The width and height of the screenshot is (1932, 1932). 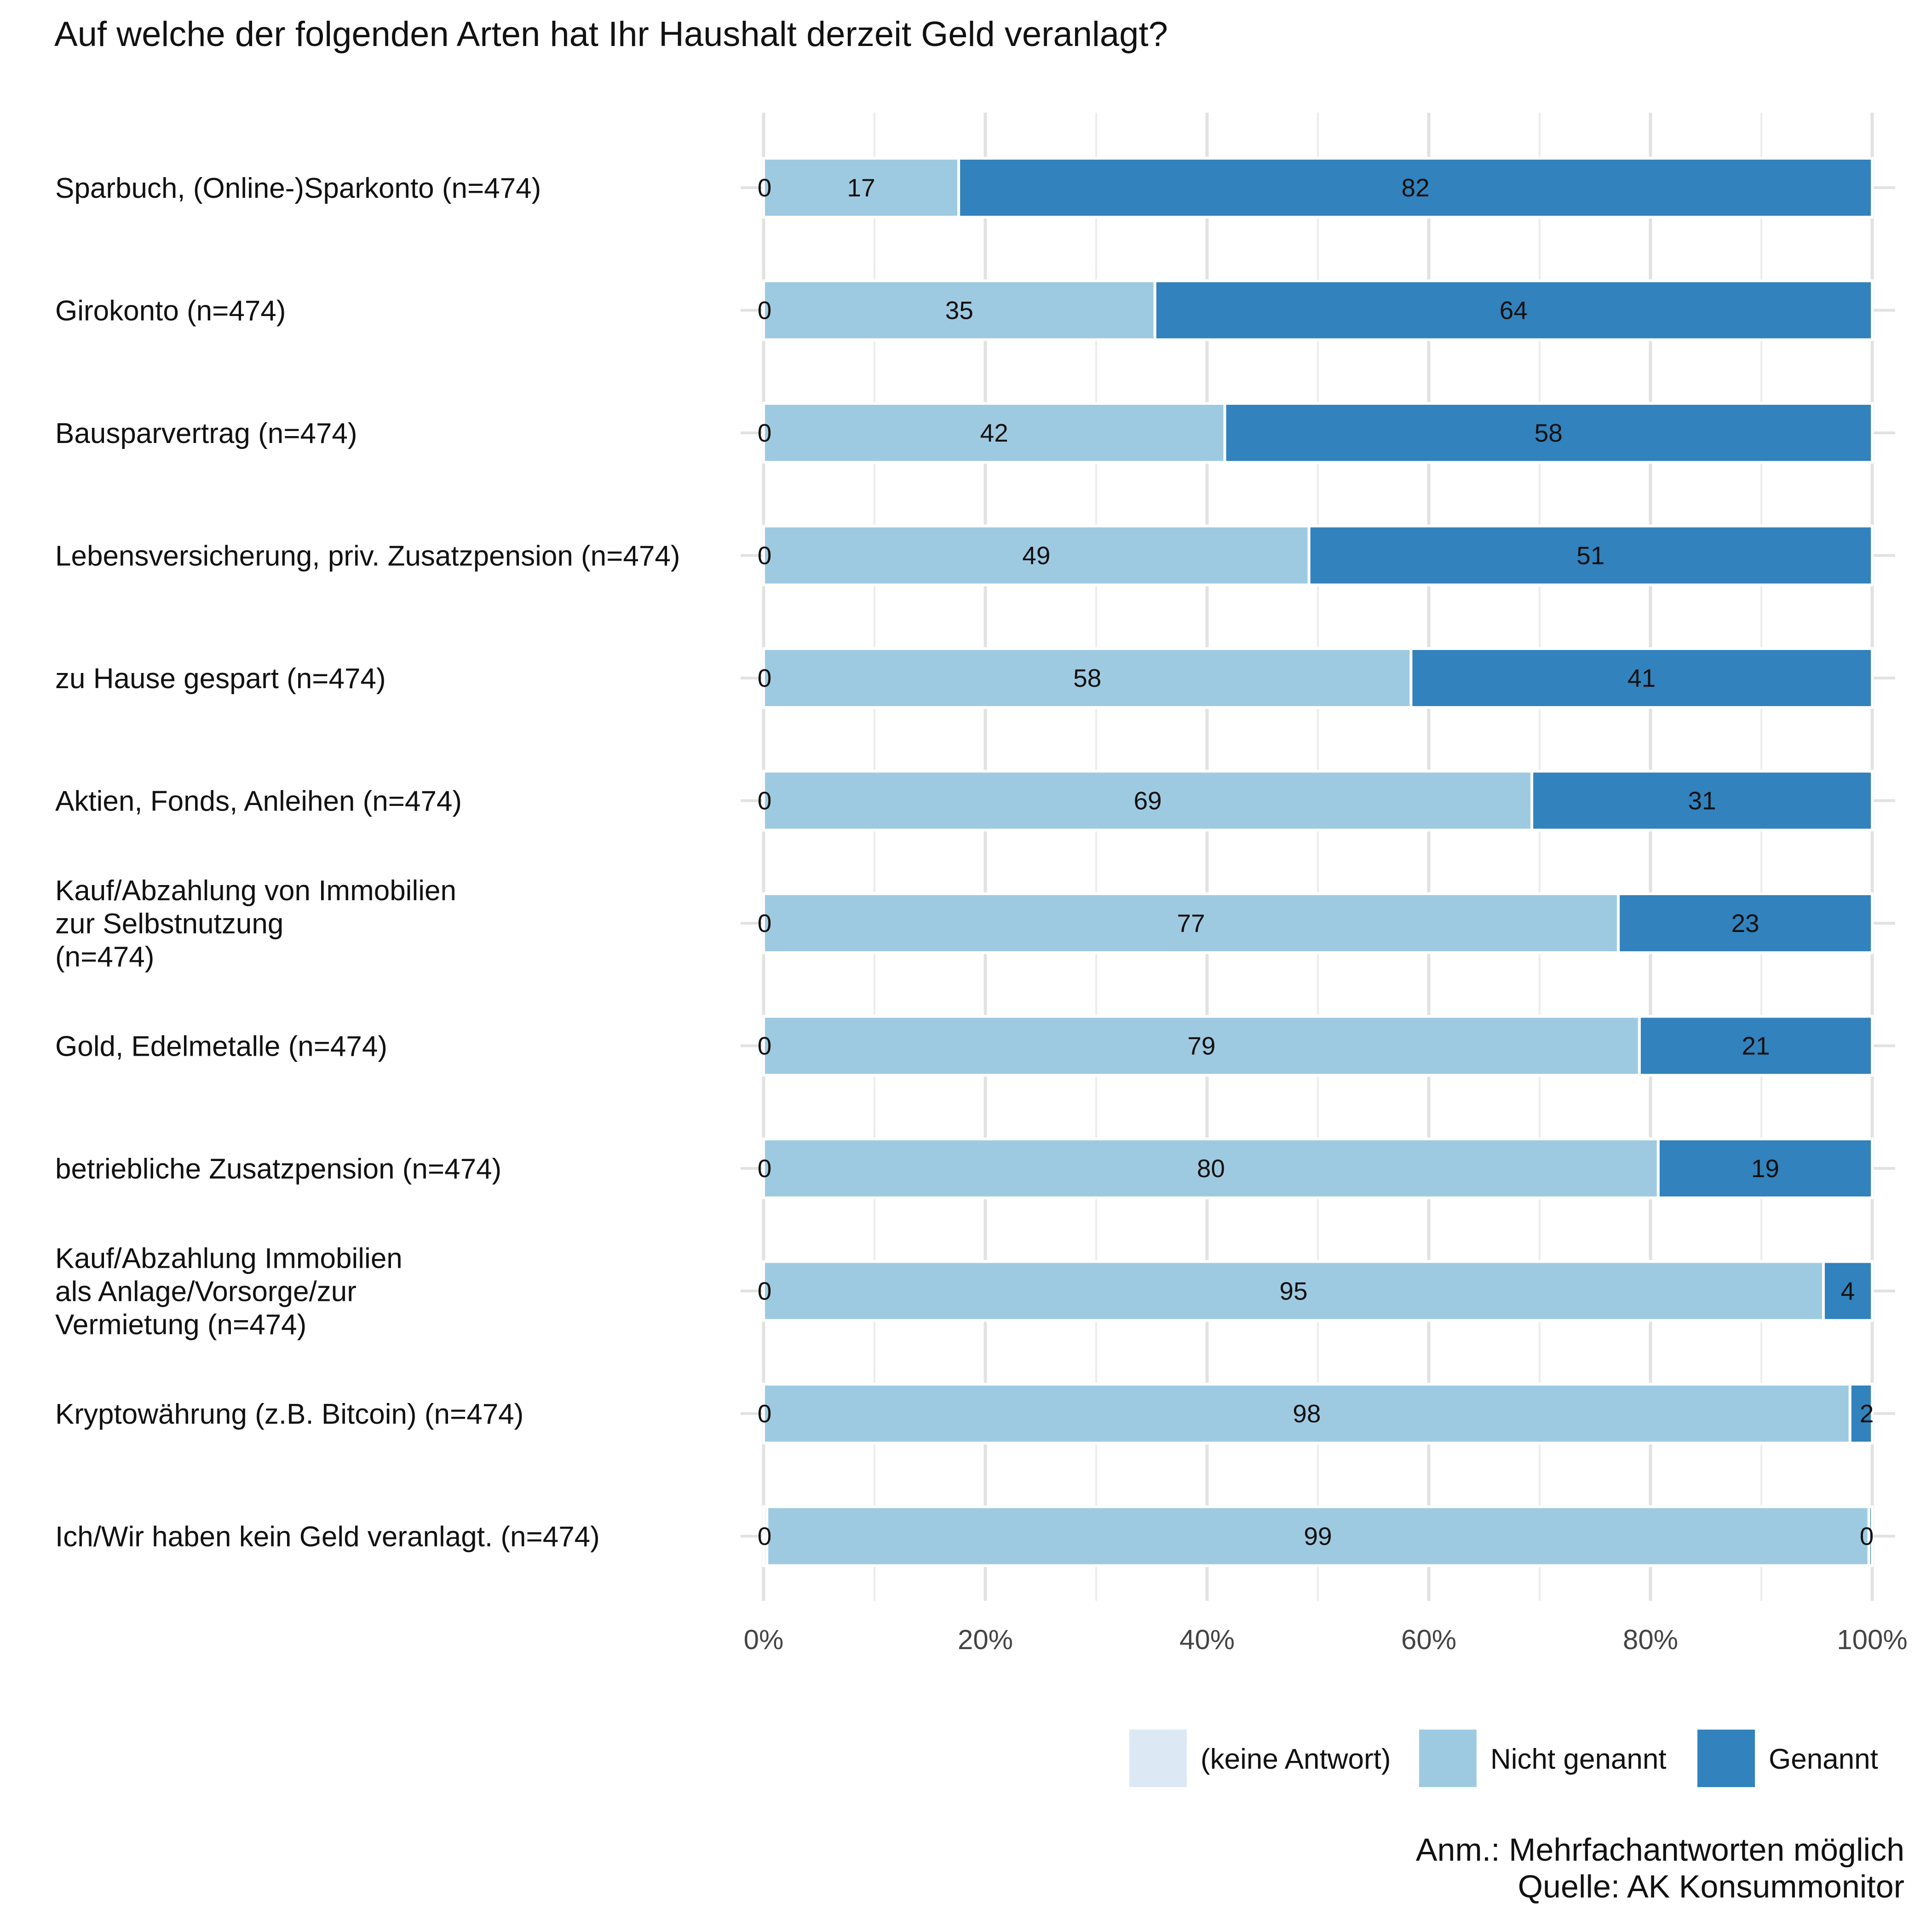 I want to click on data-label-6-series-0: 0, so click(x=765, y=923).